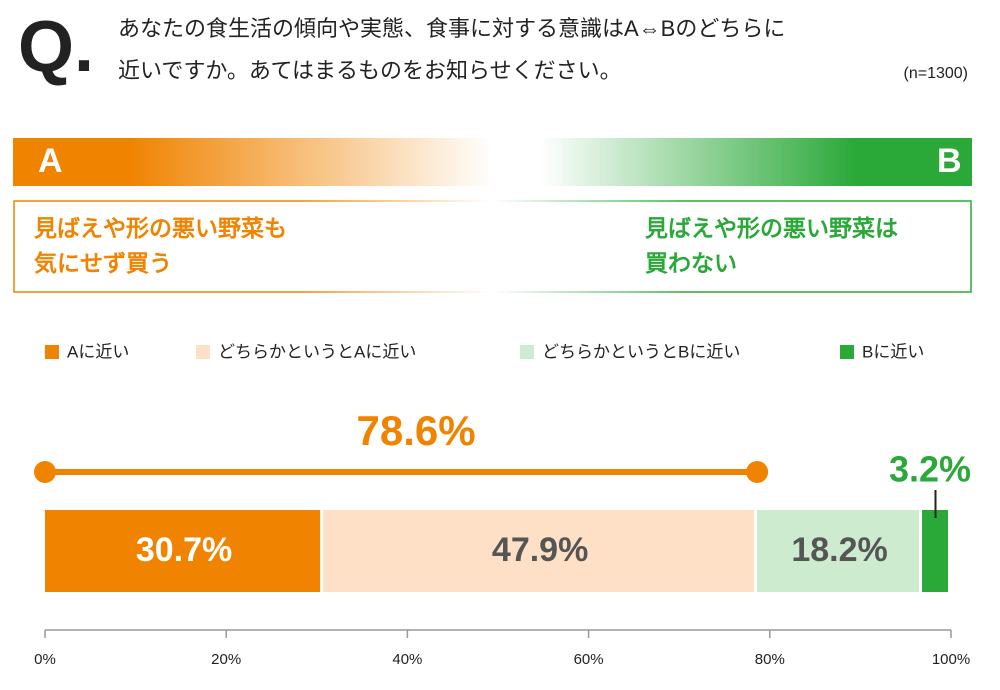 The height and width of the screenshot is (690, 1000). Describe the element at coordinates (641, 351) in the screenshot. I see `legend-label: どちらかというとBに近い` at that location.